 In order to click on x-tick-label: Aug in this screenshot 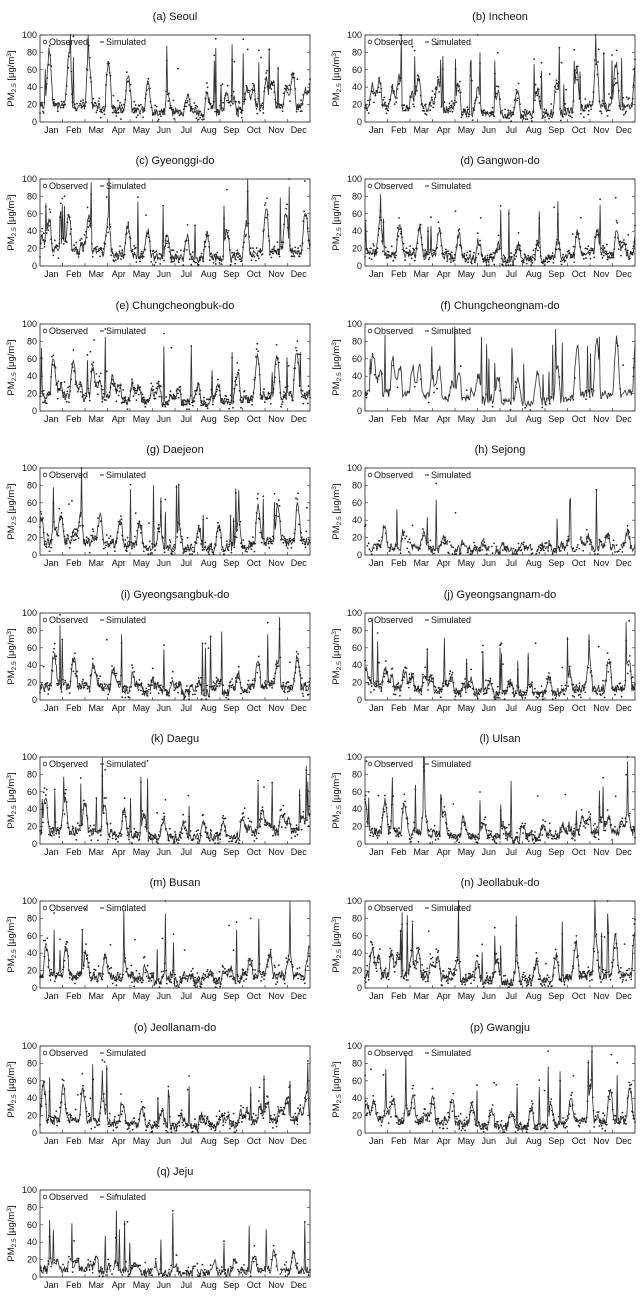, I will do `click(209, 419)`.